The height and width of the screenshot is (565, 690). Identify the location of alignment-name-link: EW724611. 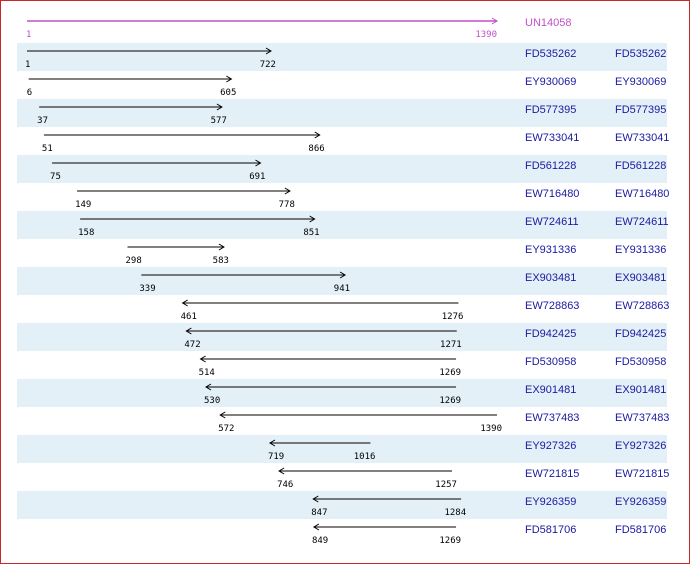
(552, 222).